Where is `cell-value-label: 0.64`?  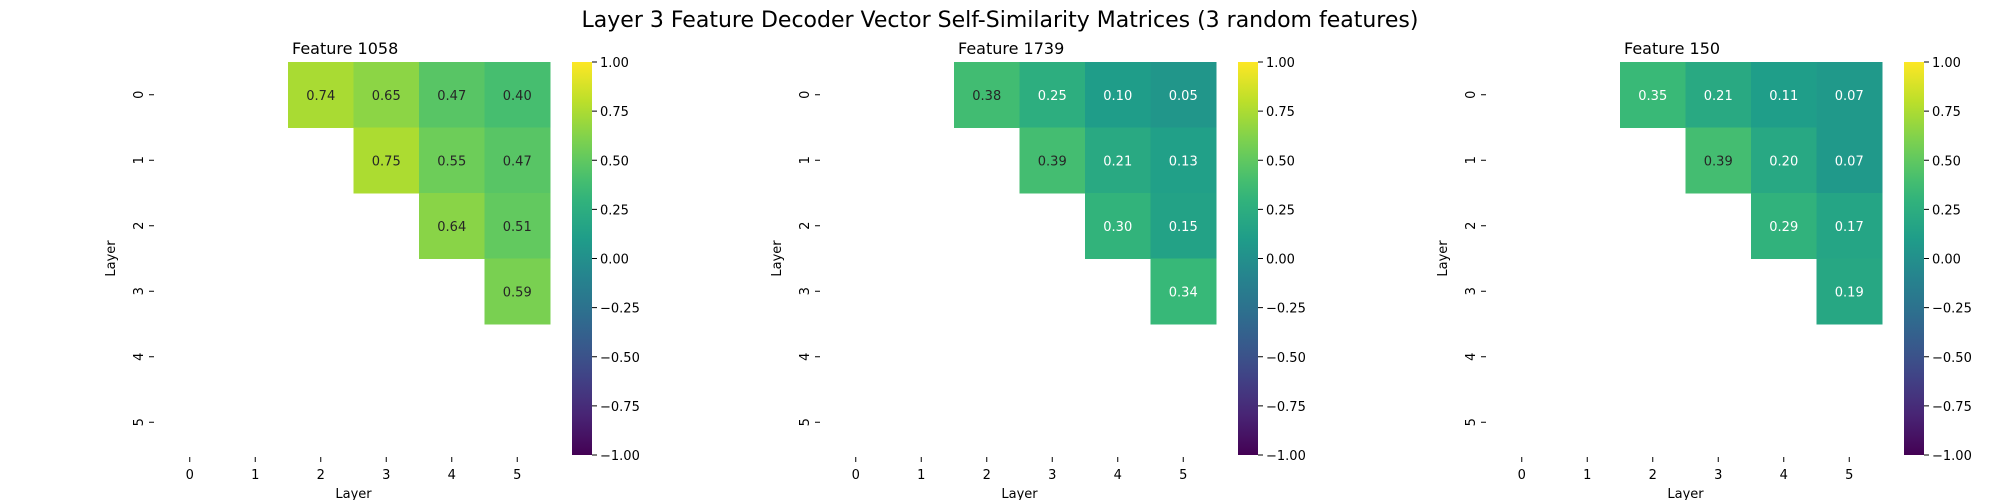
cell-value-label: 0.64 is located at coordinates (451, 227).